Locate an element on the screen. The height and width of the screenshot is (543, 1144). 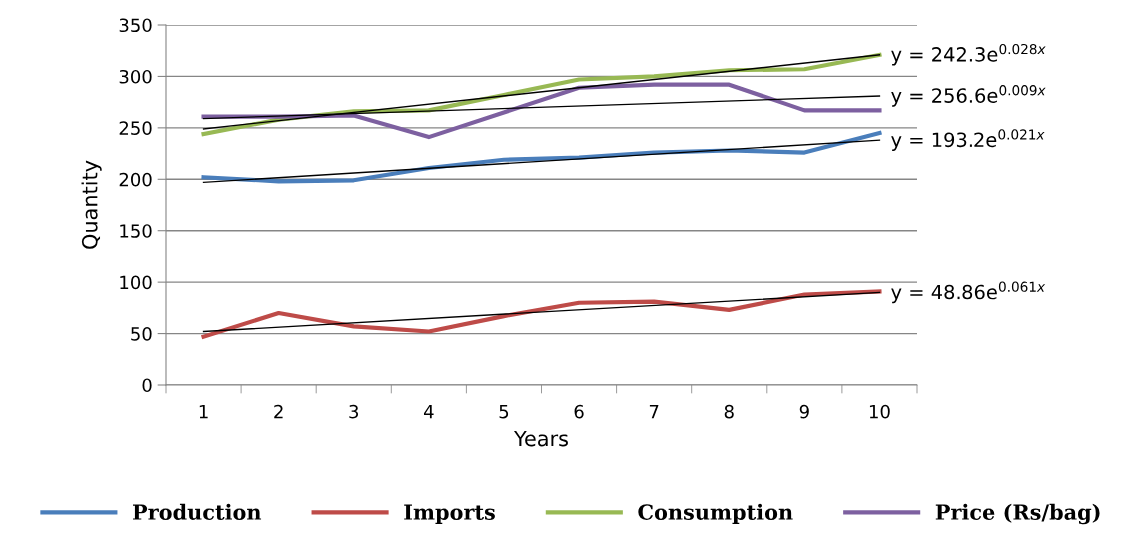
y-tick-label: 300 is located at coordinates (135, 76).